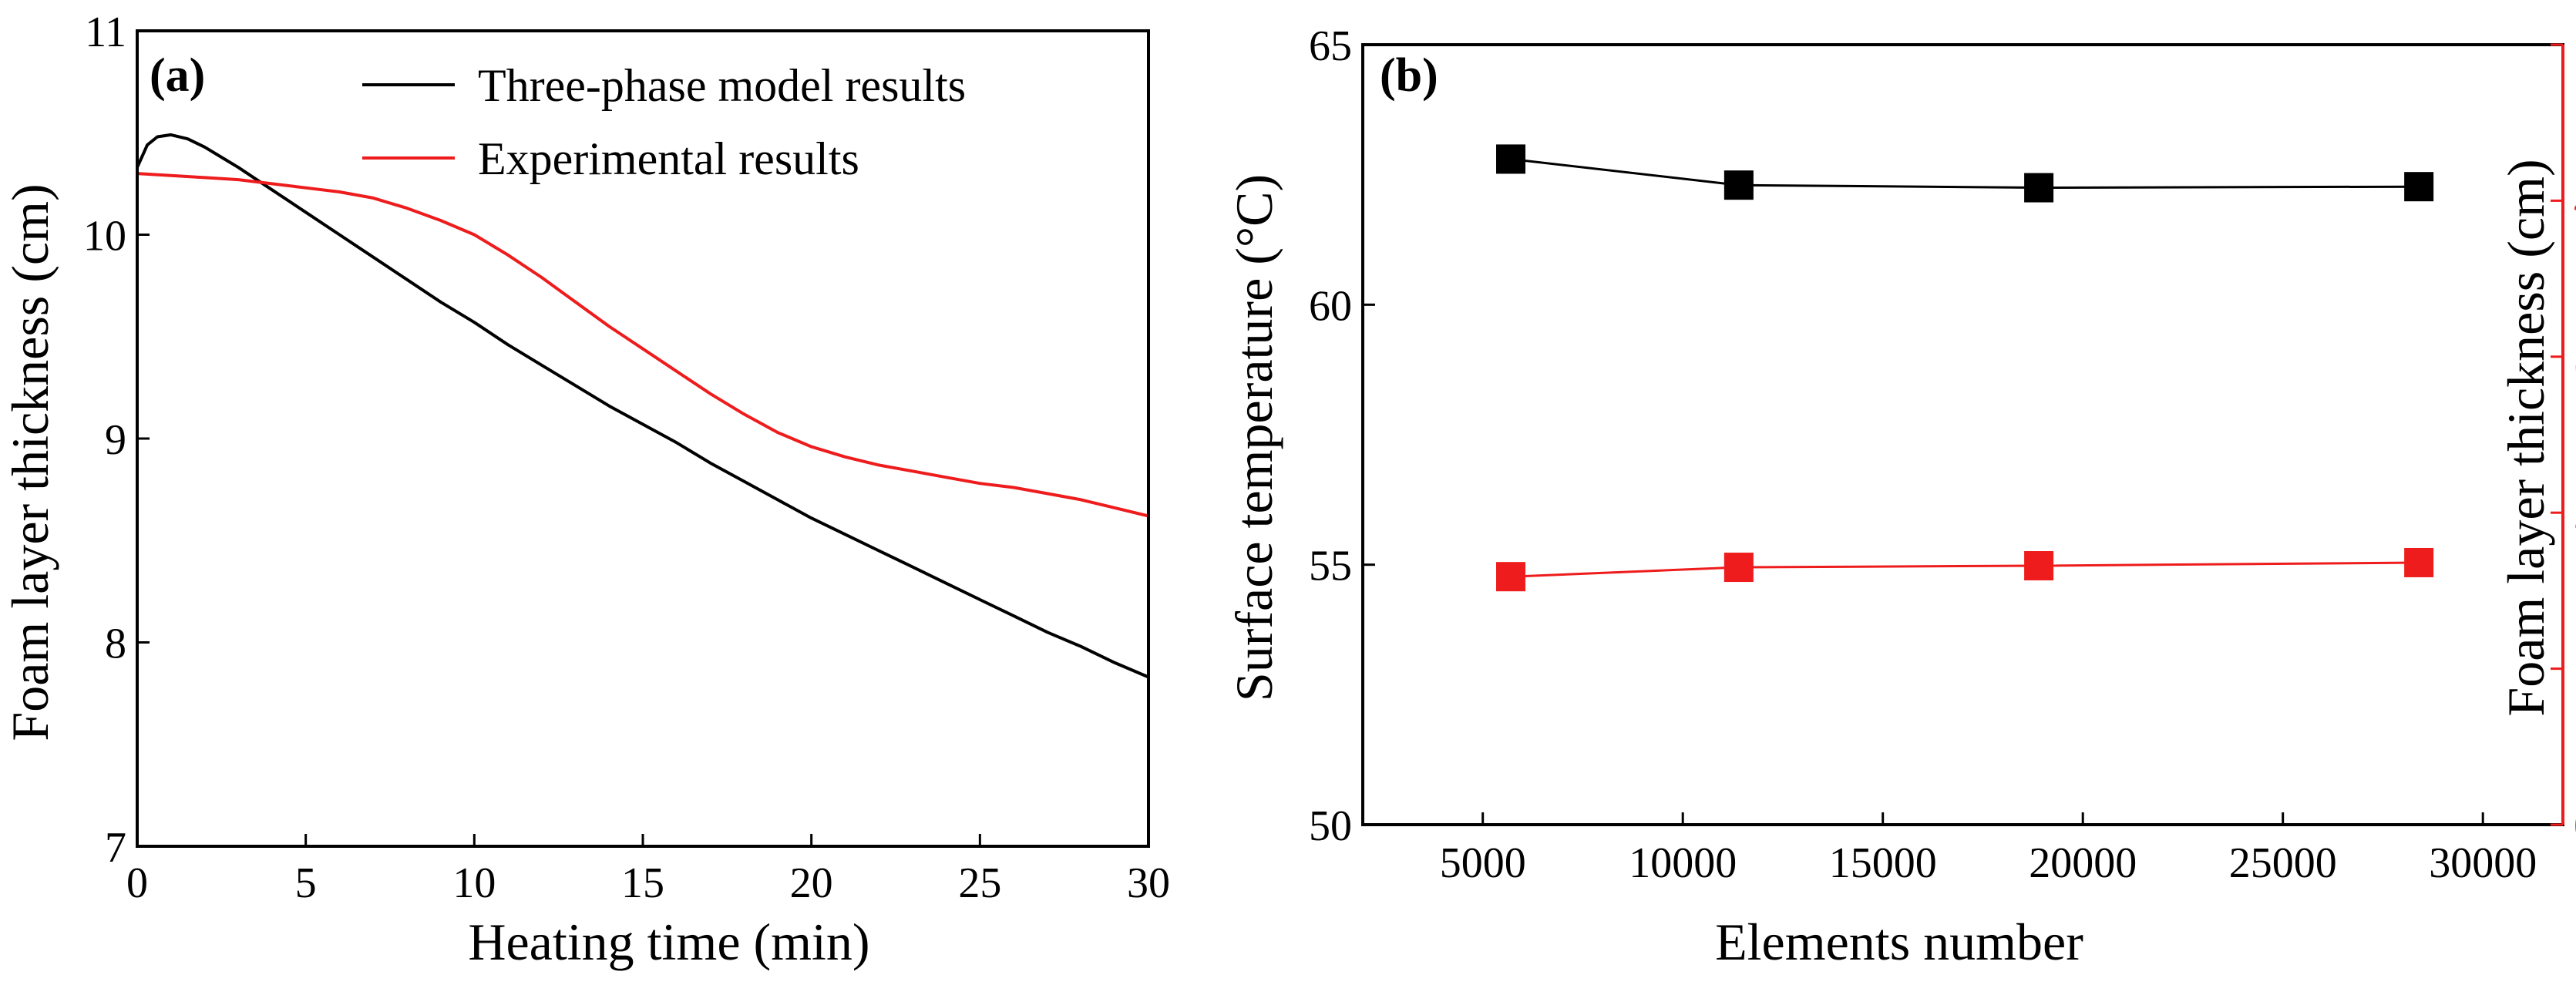 This screenshot has width=2576, height=985. What do you see at coordinates (1883, 863) in the screenshot?
I see `panel-b-x-tick-label: 15000` at bounding box center [1883, 863].